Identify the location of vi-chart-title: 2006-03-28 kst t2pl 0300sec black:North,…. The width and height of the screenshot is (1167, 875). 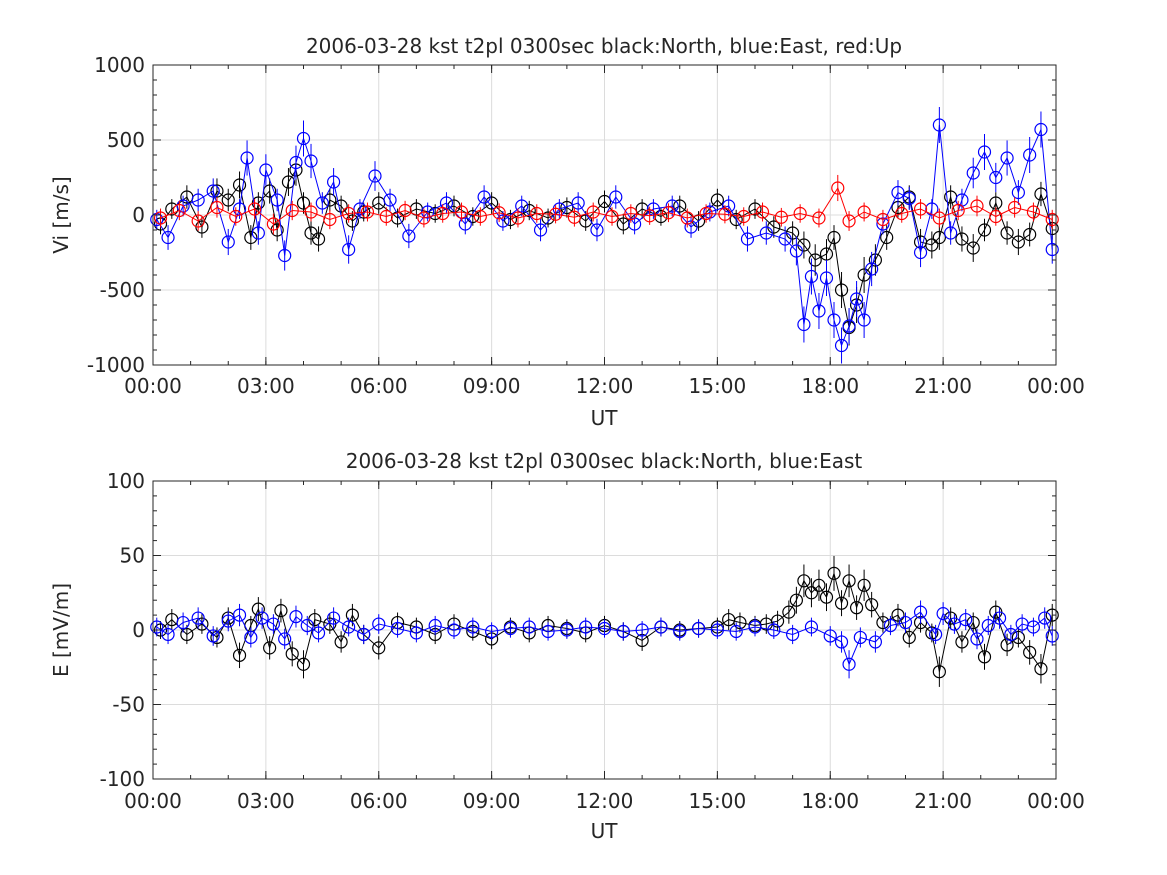
(604, 46).